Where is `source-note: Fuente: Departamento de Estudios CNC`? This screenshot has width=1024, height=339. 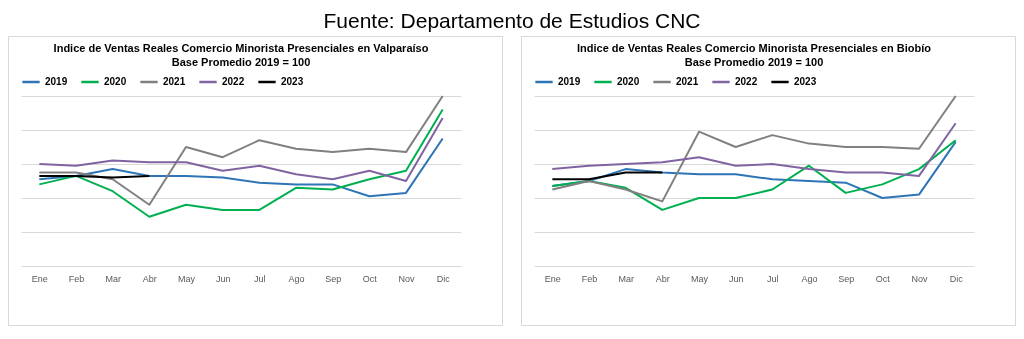 source-note: Fuente: Departamento de Estudios CNC is located at coordinates (512, 21).